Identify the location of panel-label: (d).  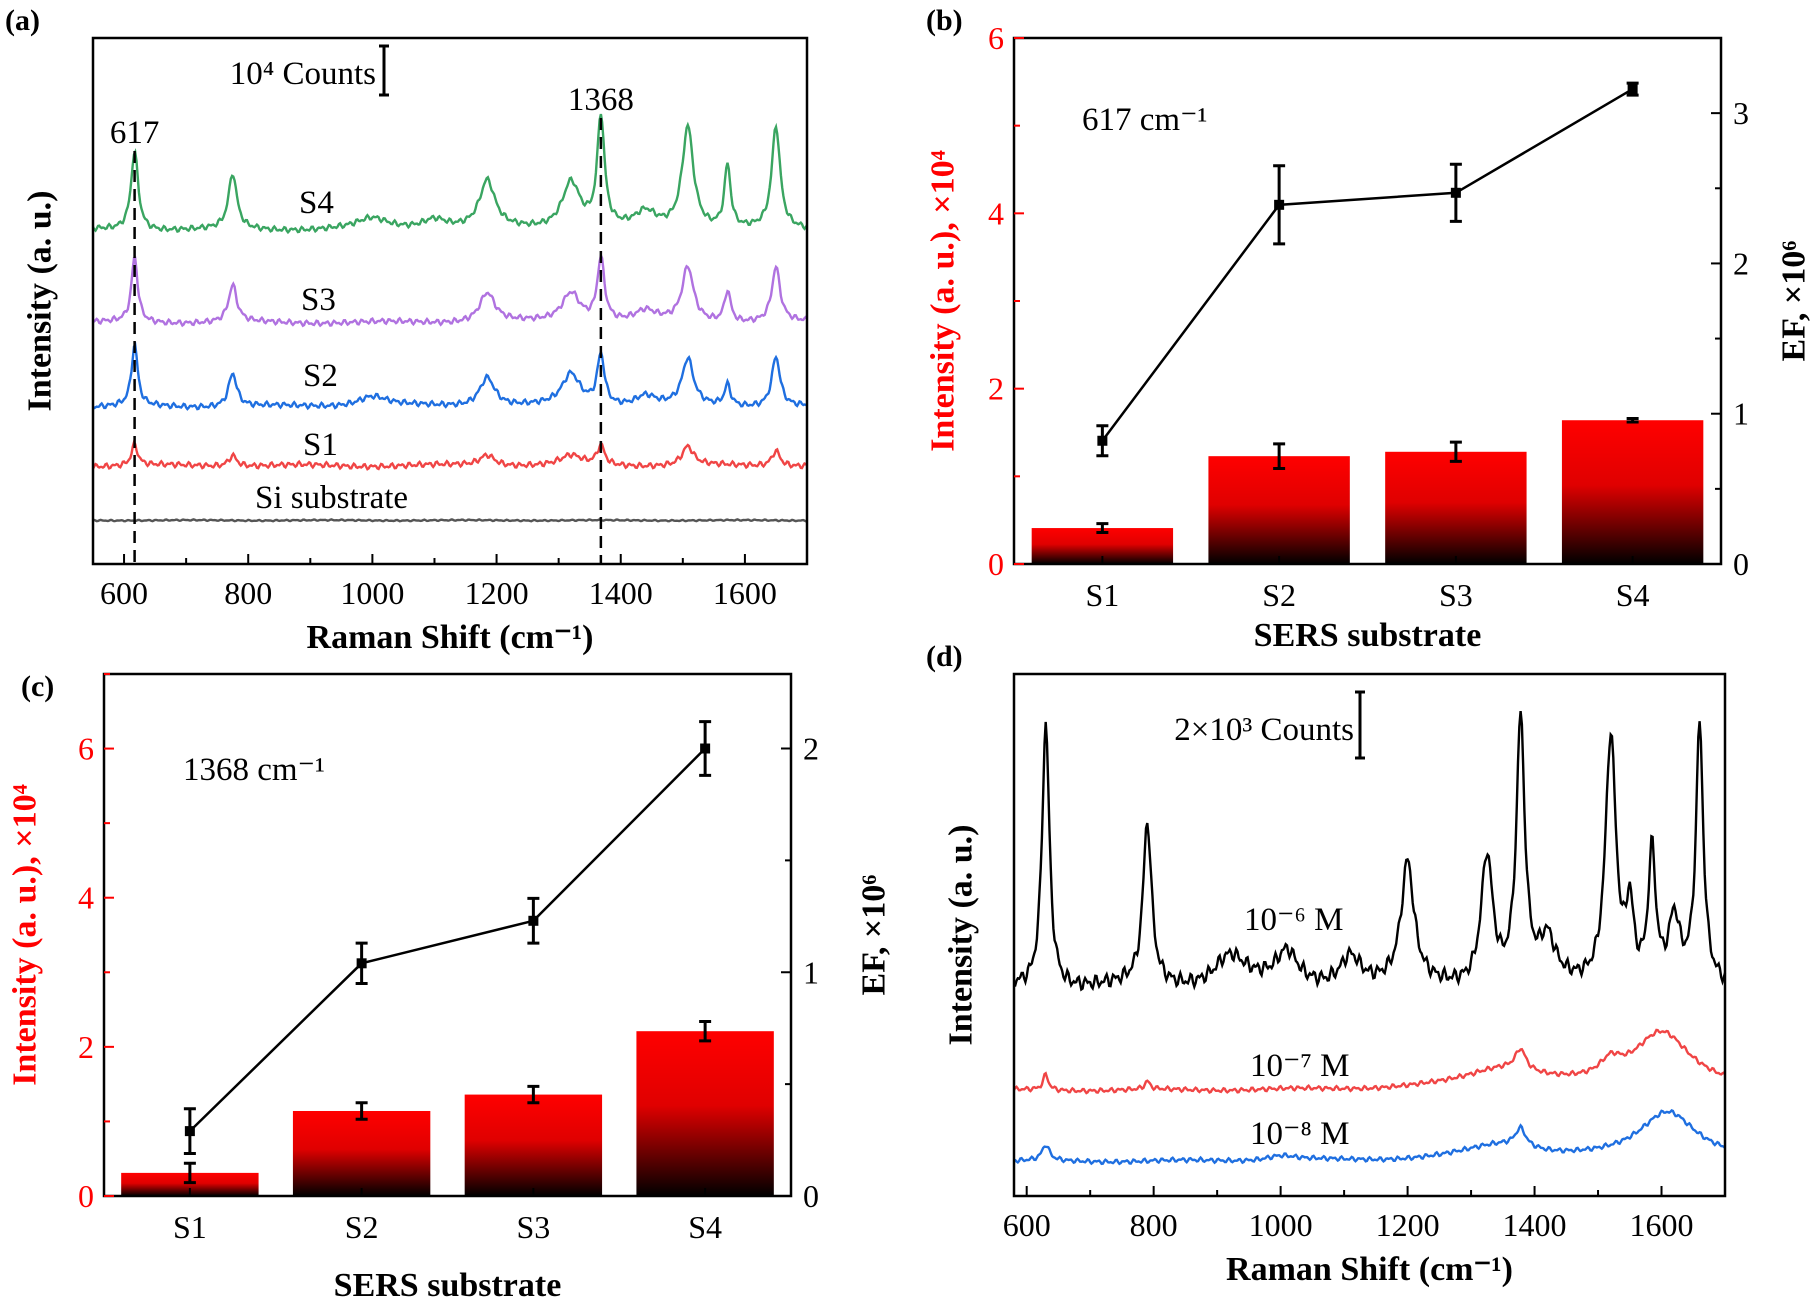
(944, 656).